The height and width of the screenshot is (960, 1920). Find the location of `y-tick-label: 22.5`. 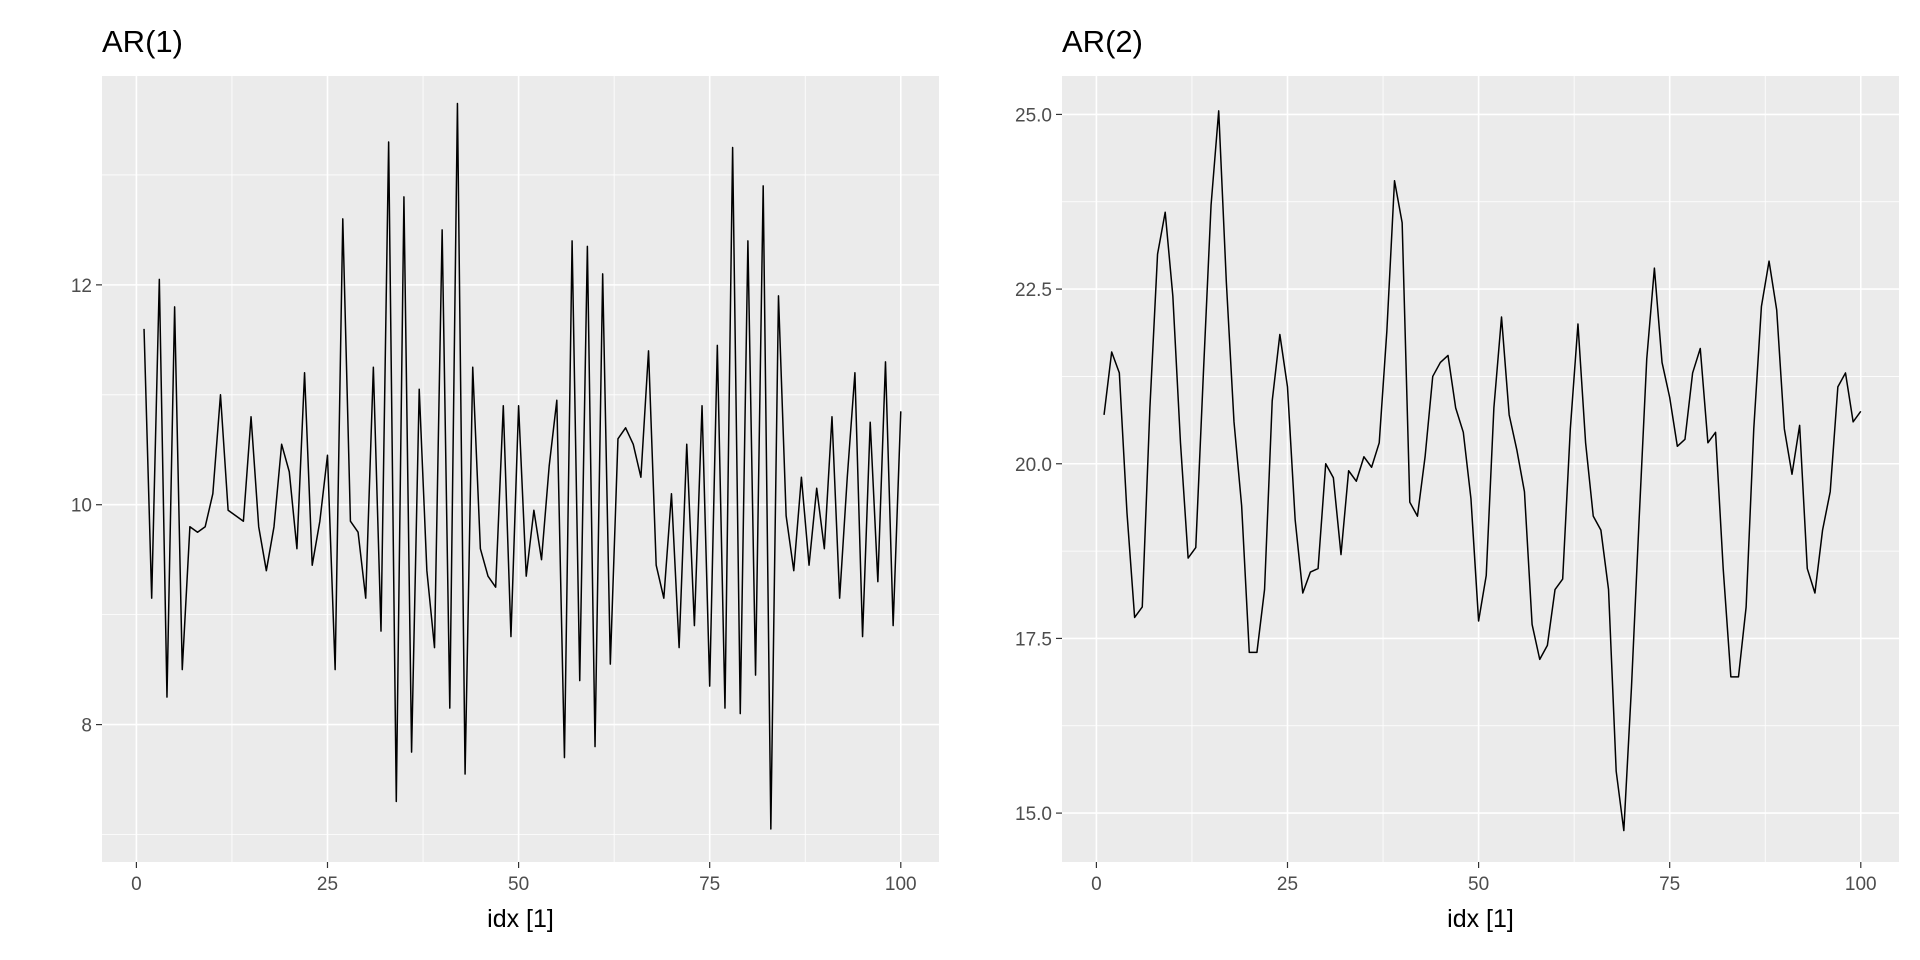

y-tick-label: 22.5 is located at coordinates (1033, 290).